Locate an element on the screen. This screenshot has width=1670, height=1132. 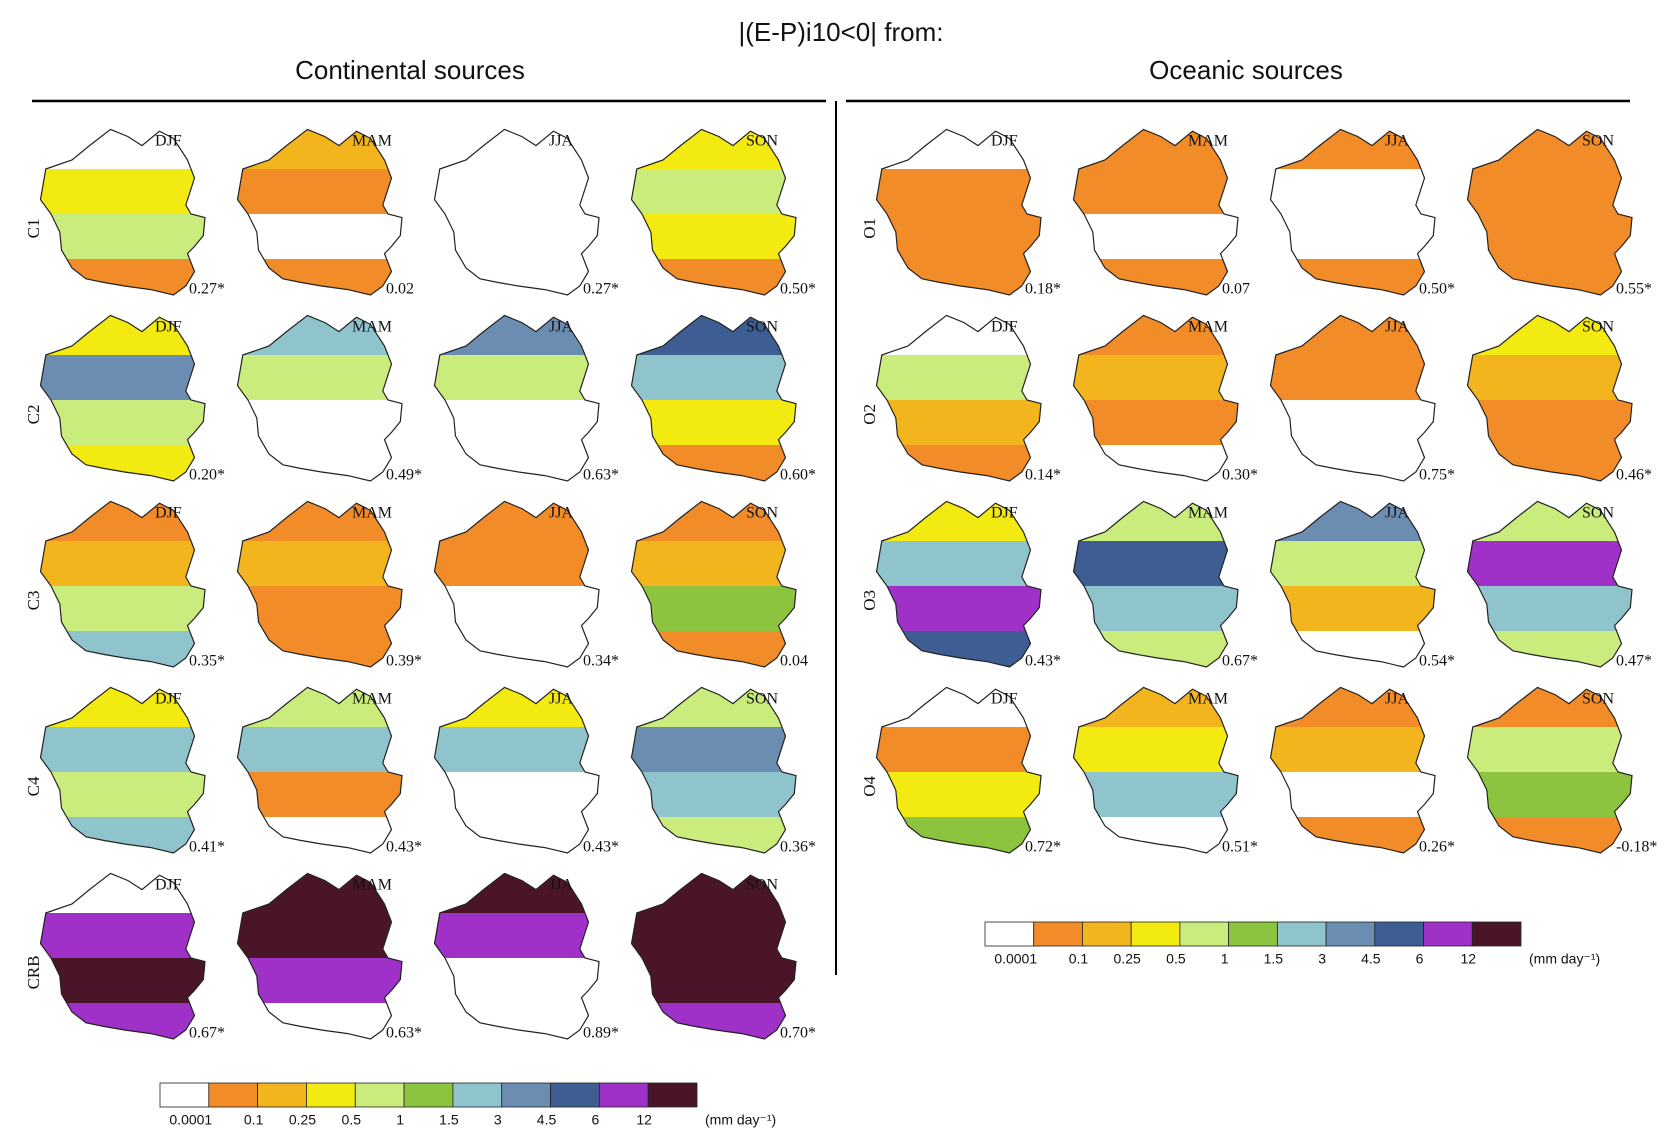
colorbar-unit: (mm day⁻¹) is located at coordinates (1564, 959).